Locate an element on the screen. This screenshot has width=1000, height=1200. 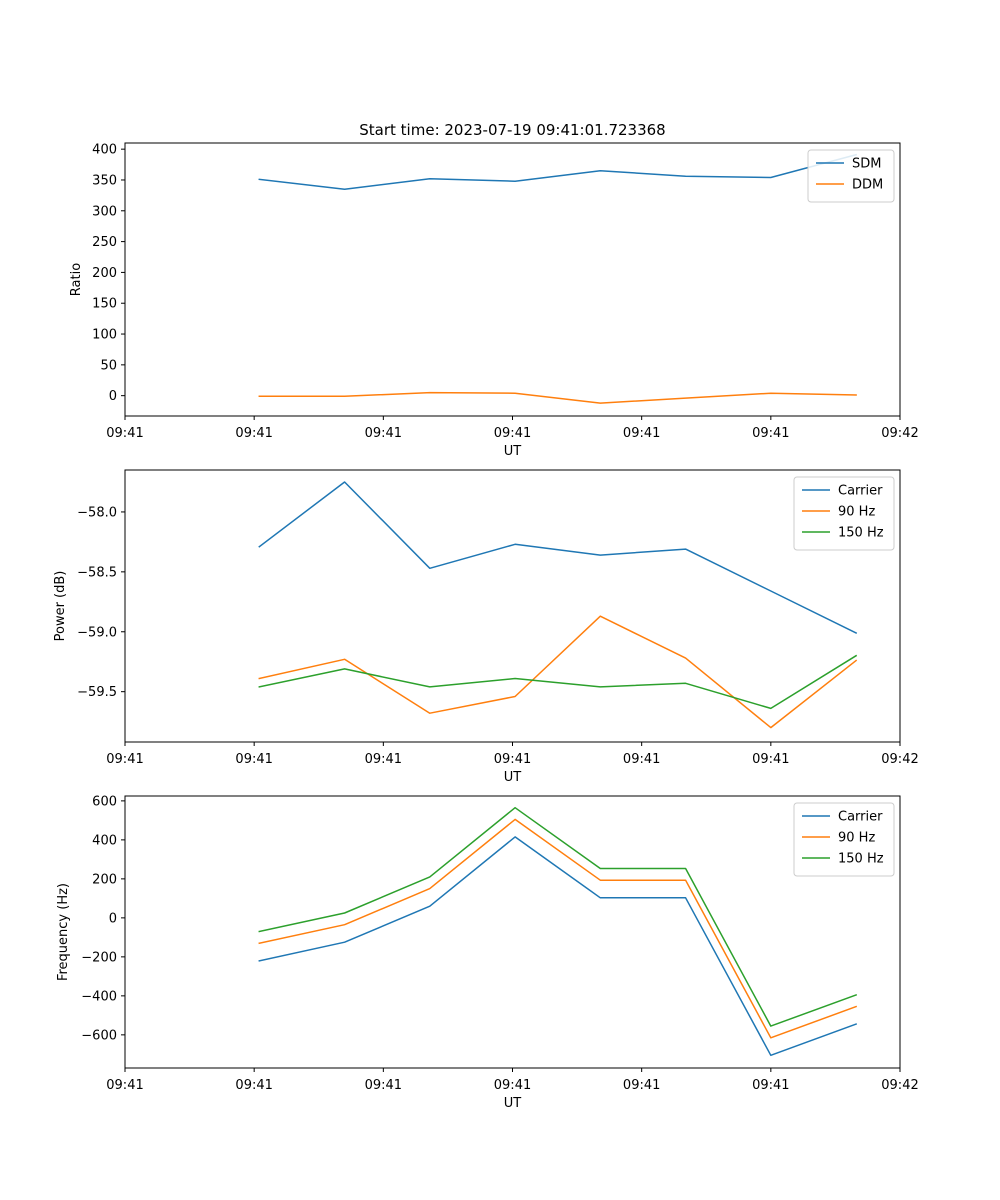
legend-label-frequency-150-hz: 150 Hz is located at coordinates (861, 859).